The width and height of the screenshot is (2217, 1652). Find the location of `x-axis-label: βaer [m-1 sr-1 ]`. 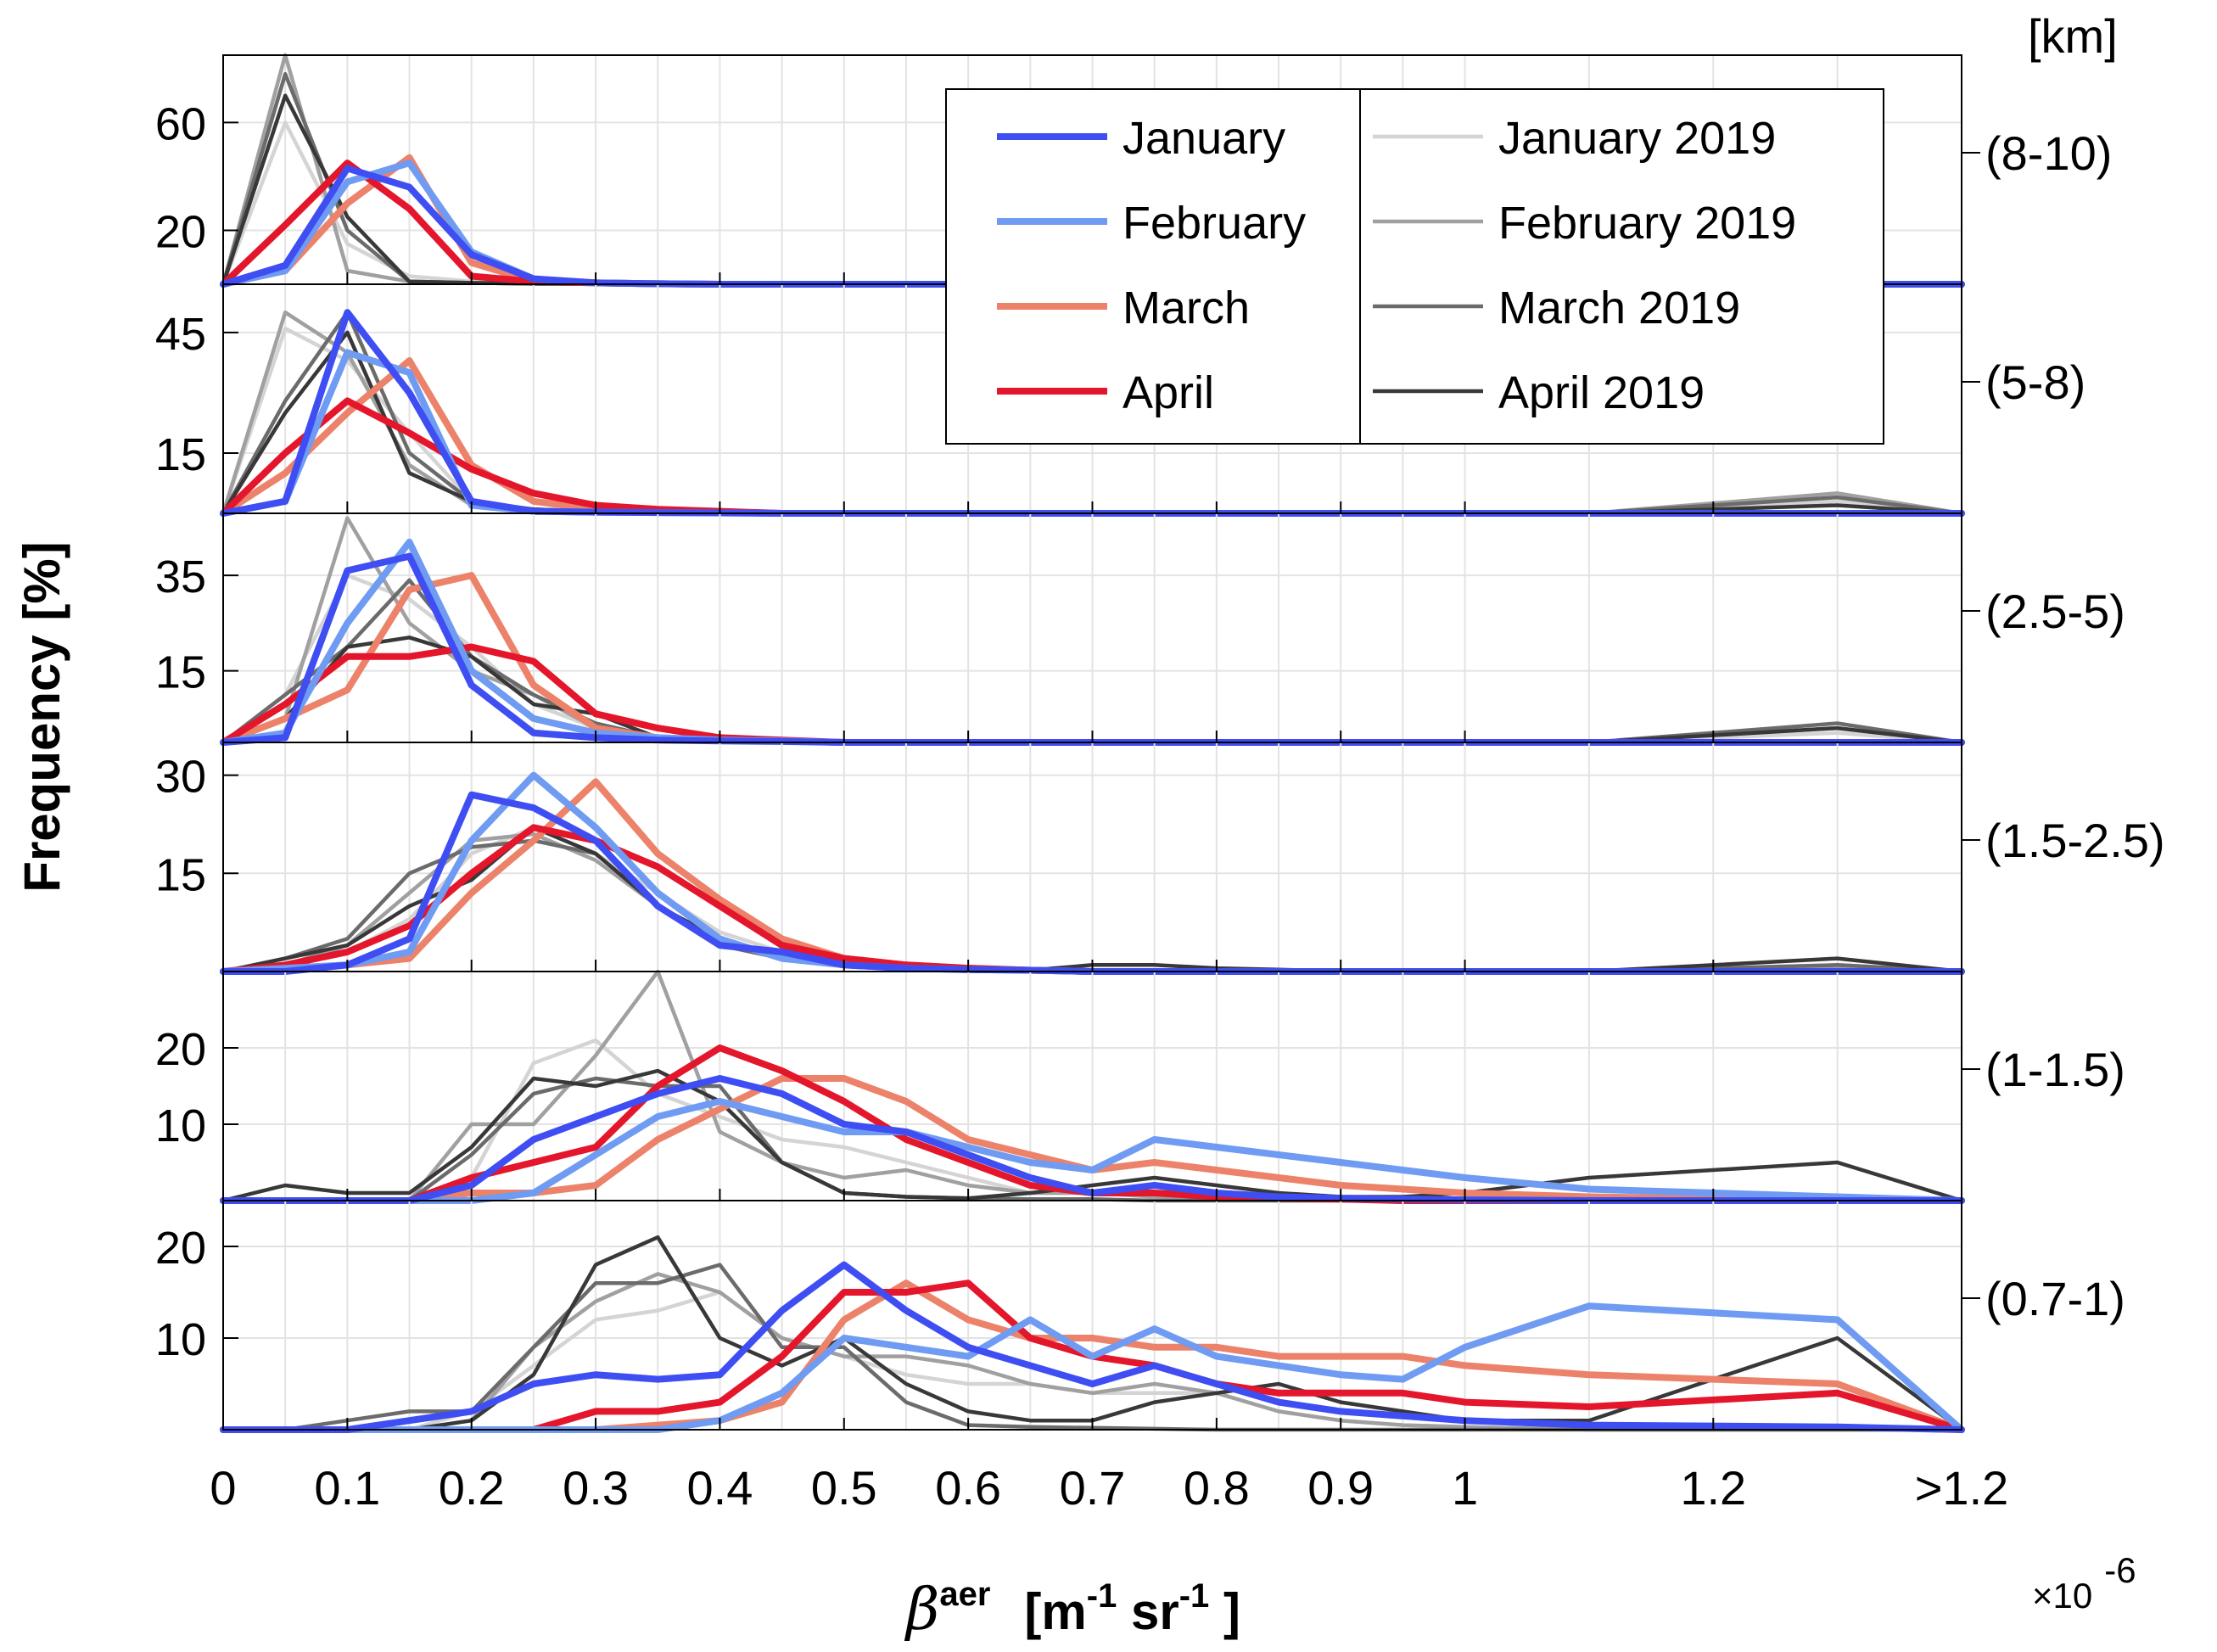

x-axis-label: βaer [m-1 sr-1 ] is located at coordinates (1072, 1610).